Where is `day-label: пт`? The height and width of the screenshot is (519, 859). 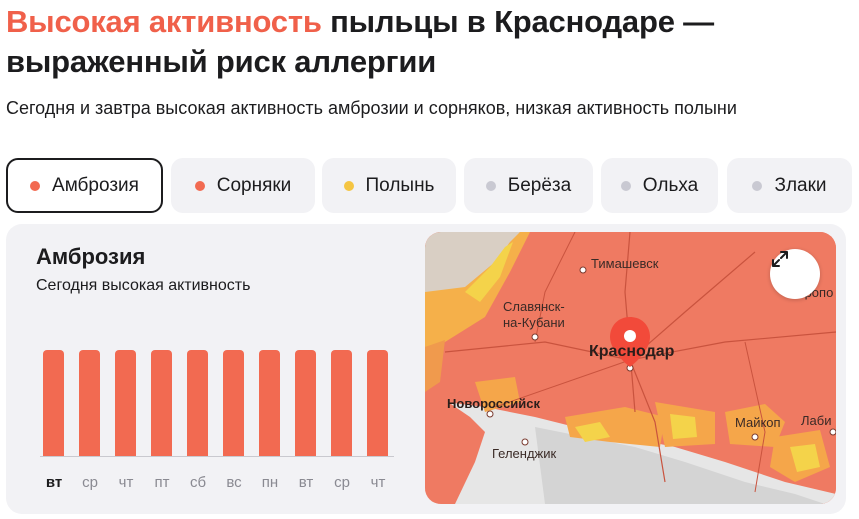 day-label: пт is located at coordinates (162, 482).